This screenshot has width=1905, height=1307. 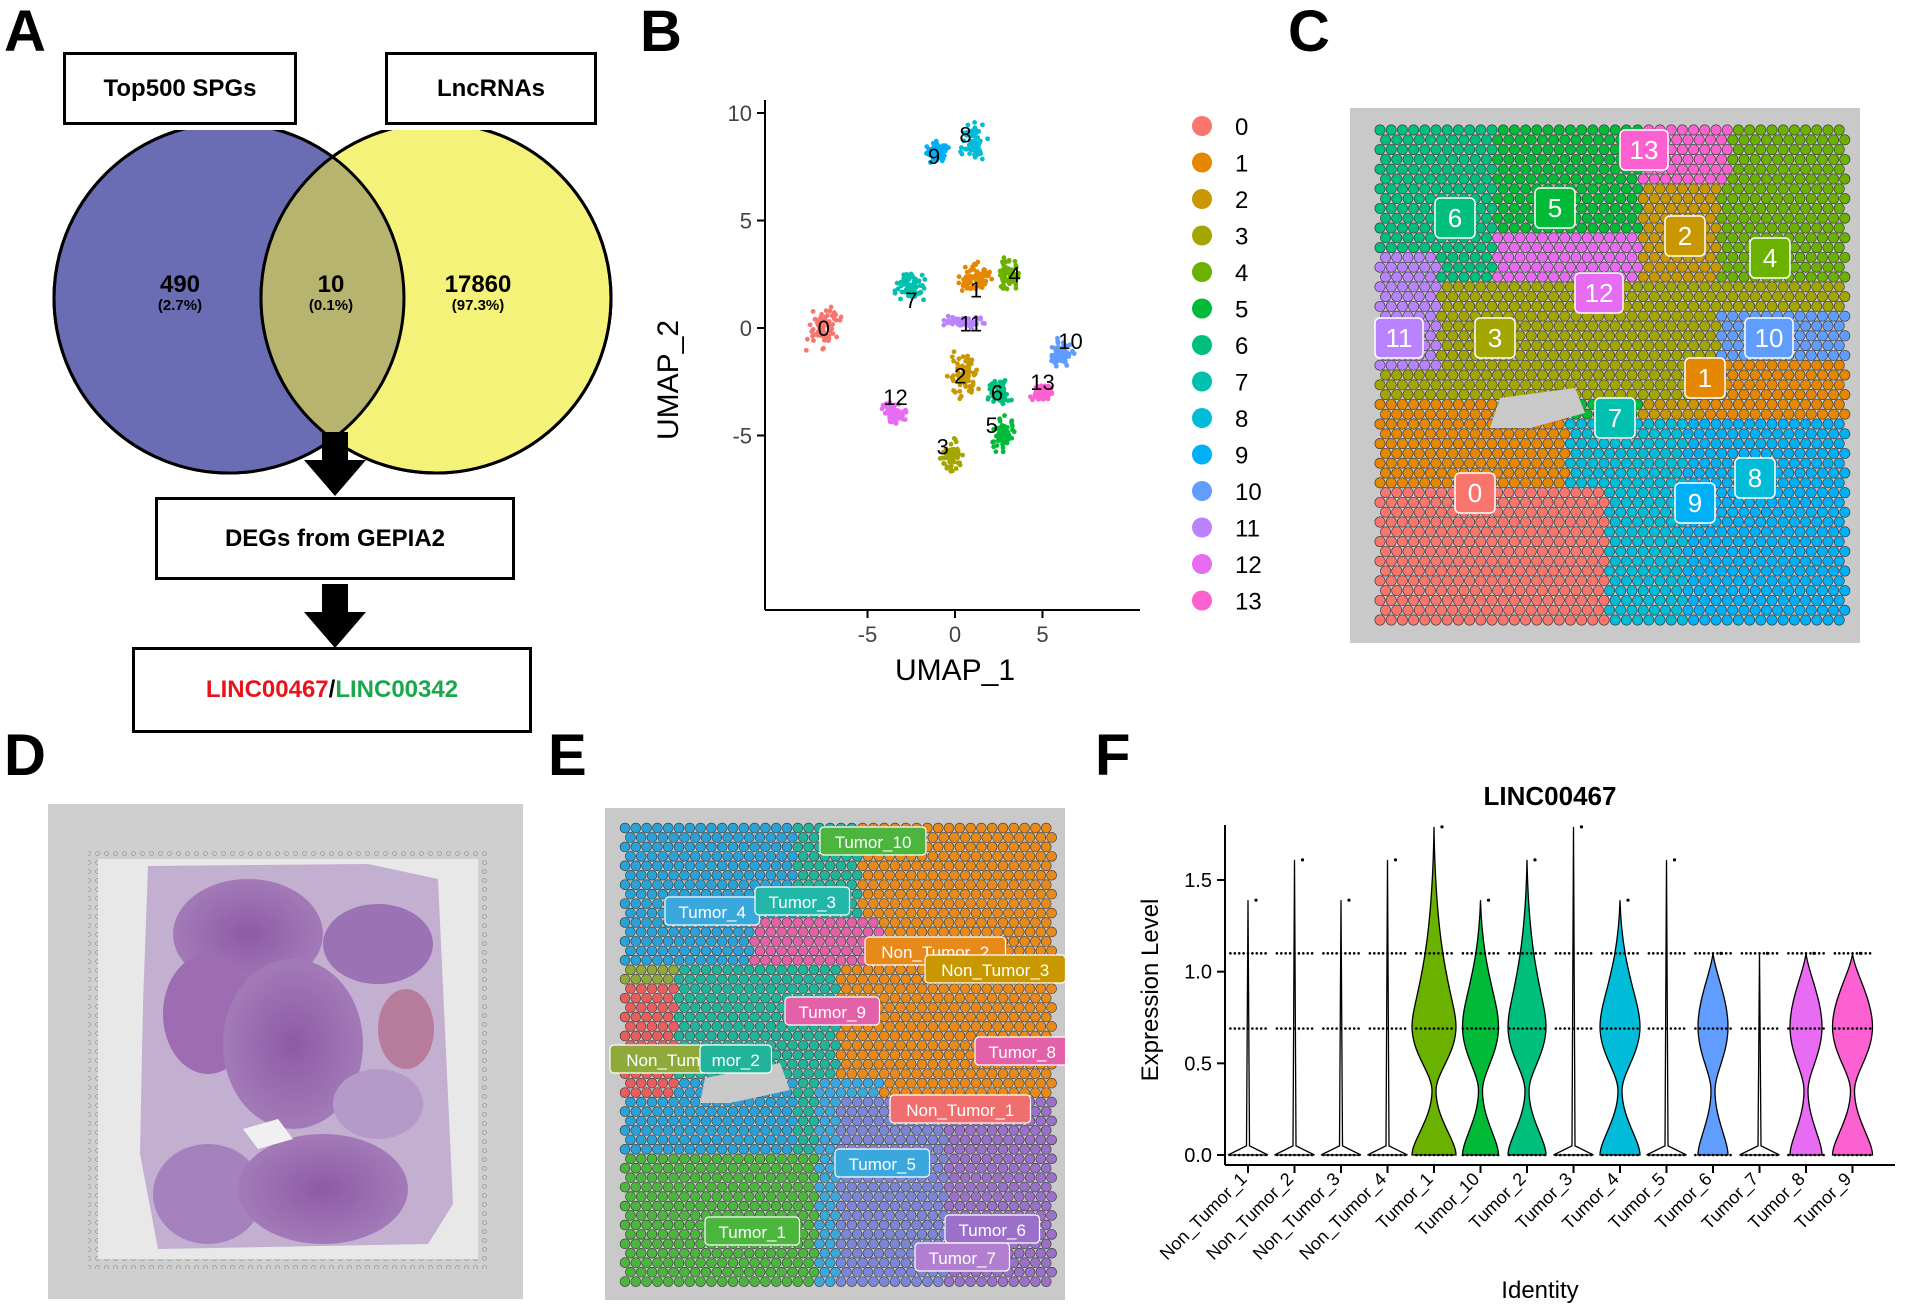 I want to click on legend-label: 10, so click(x=1248, y=492).